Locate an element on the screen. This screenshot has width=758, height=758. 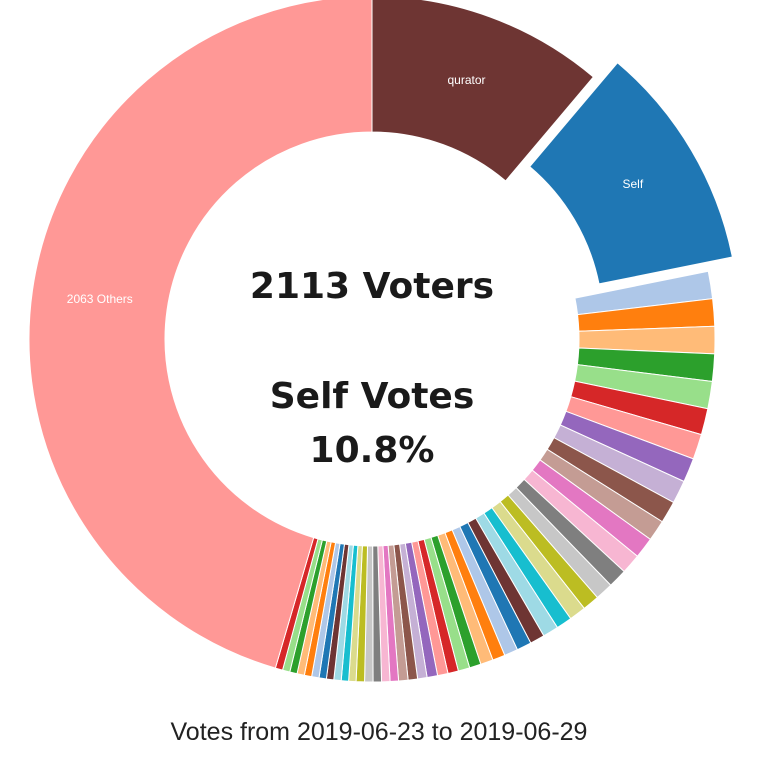
slice-self is located at coordinates (631, 173).